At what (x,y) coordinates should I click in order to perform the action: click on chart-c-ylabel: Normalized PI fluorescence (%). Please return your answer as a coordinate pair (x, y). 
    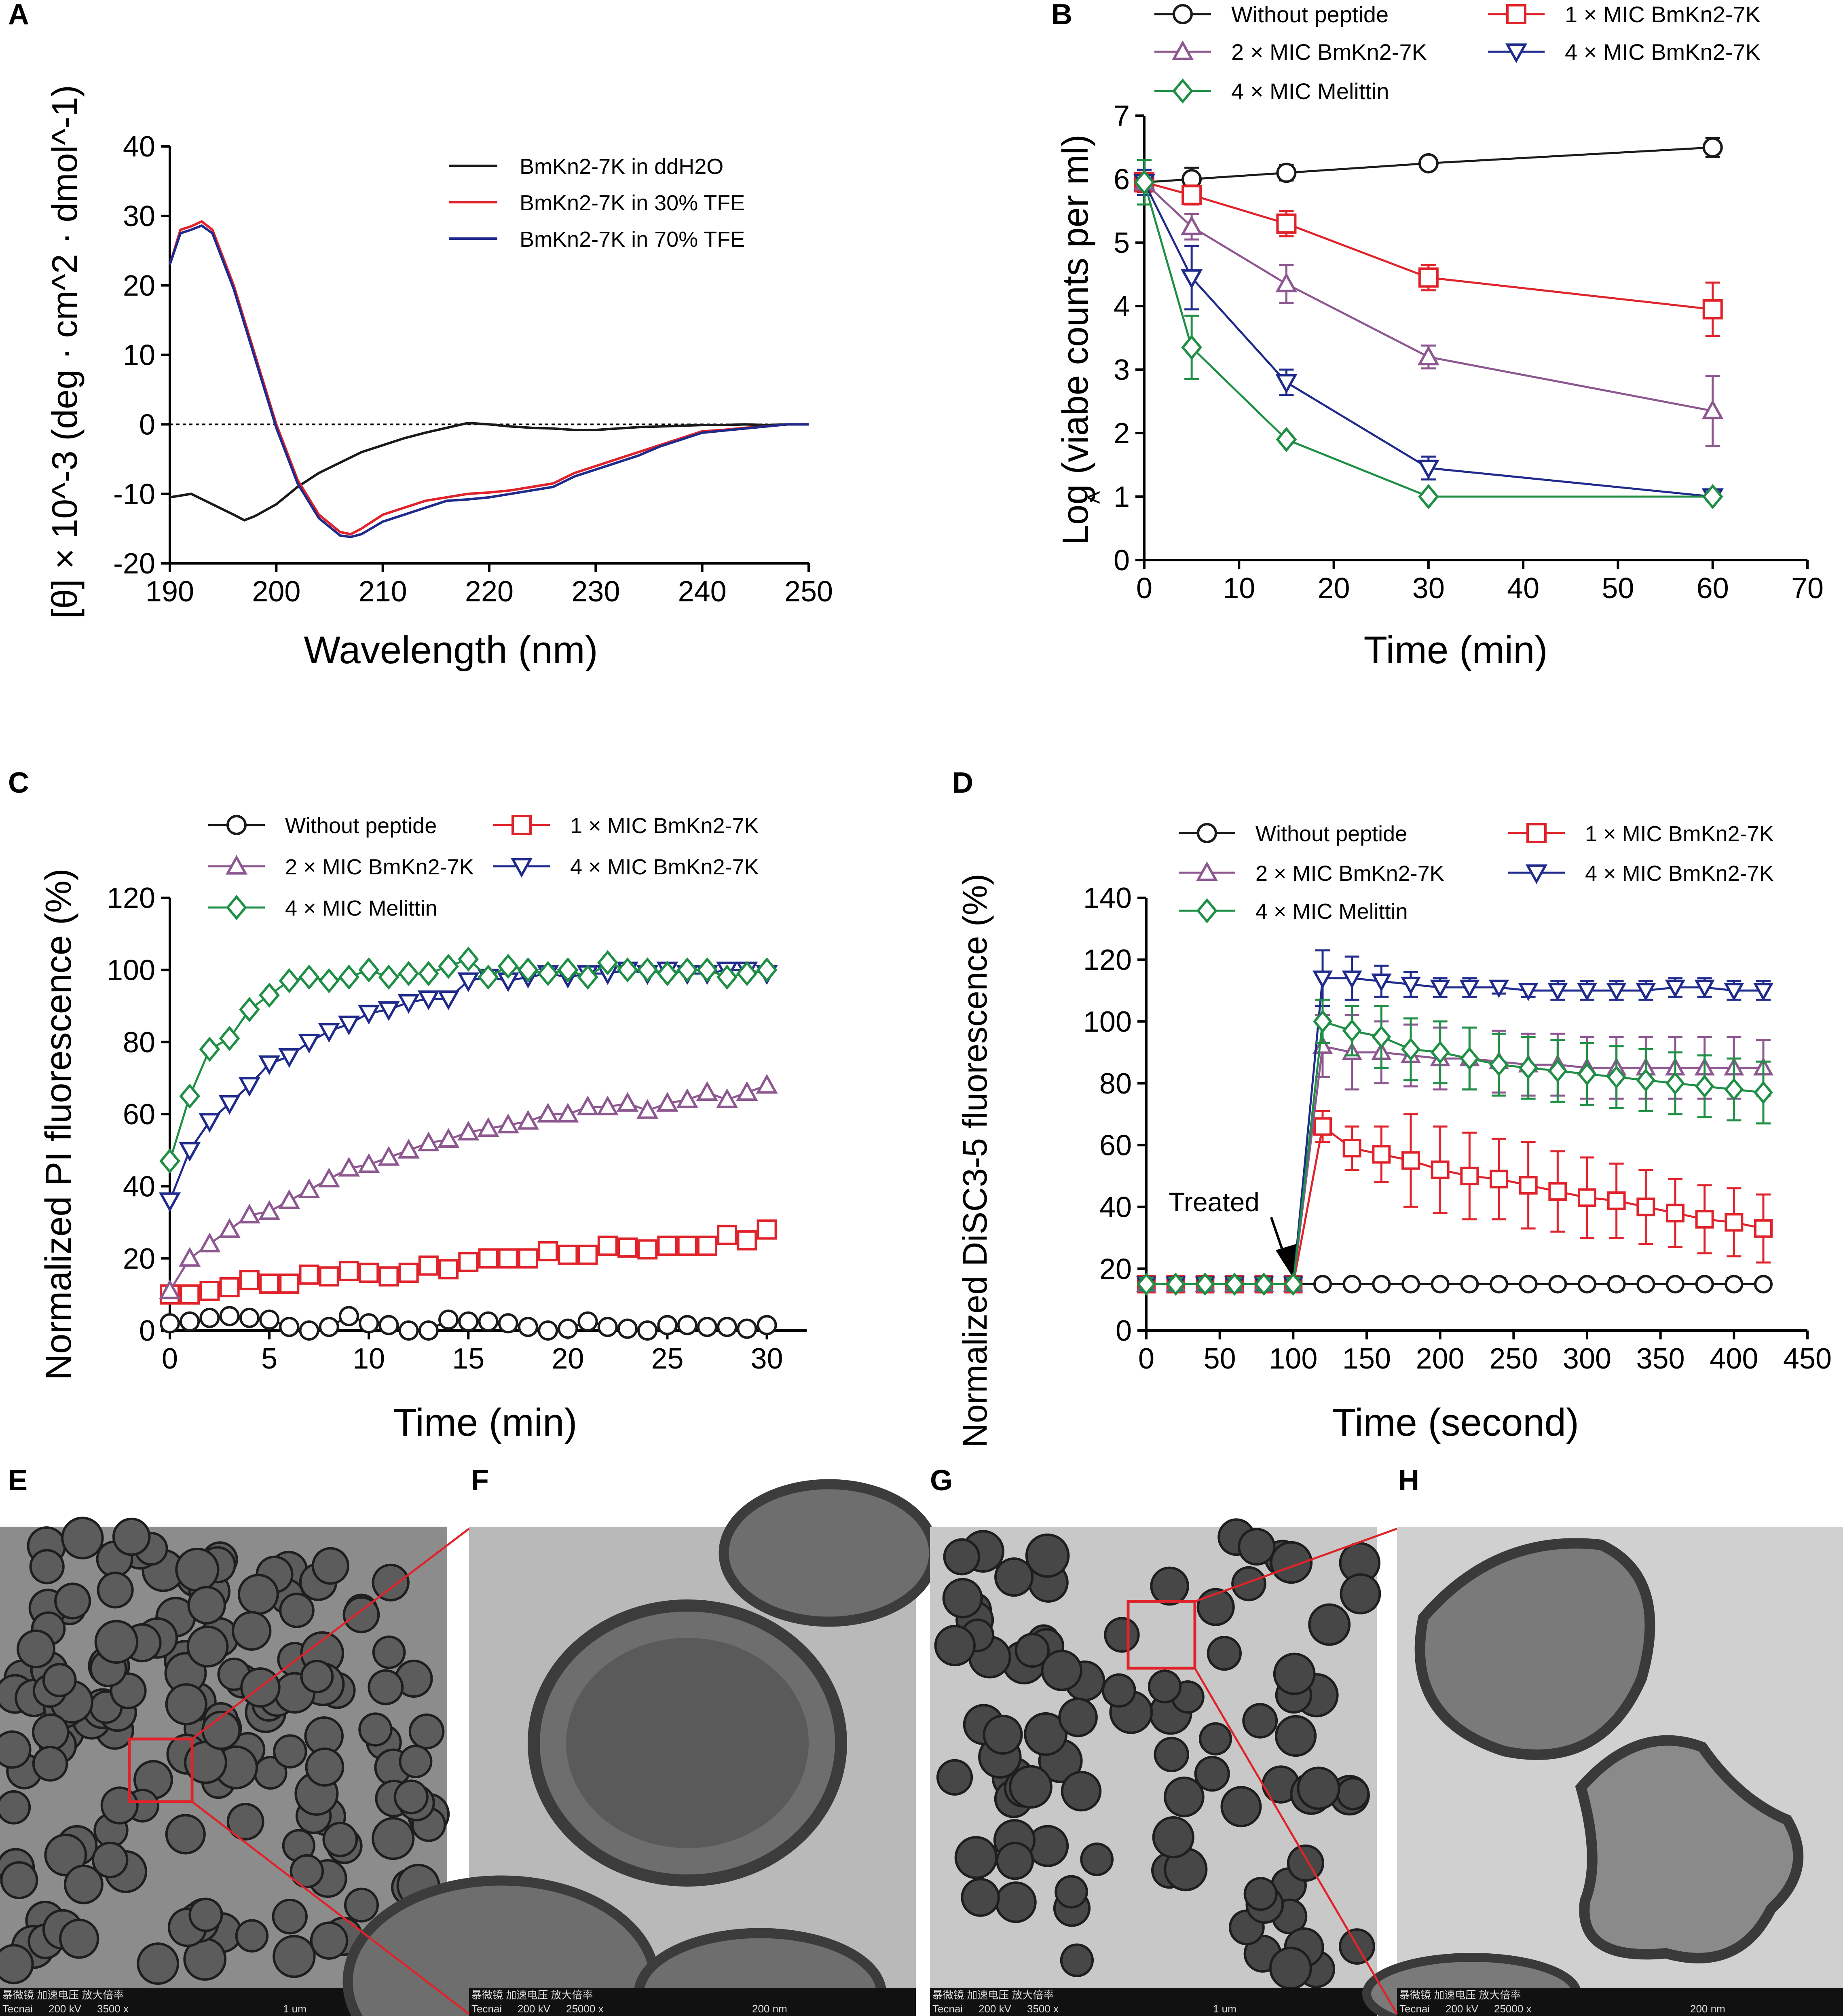
    Looking at the image, I should click on (59, 1124).